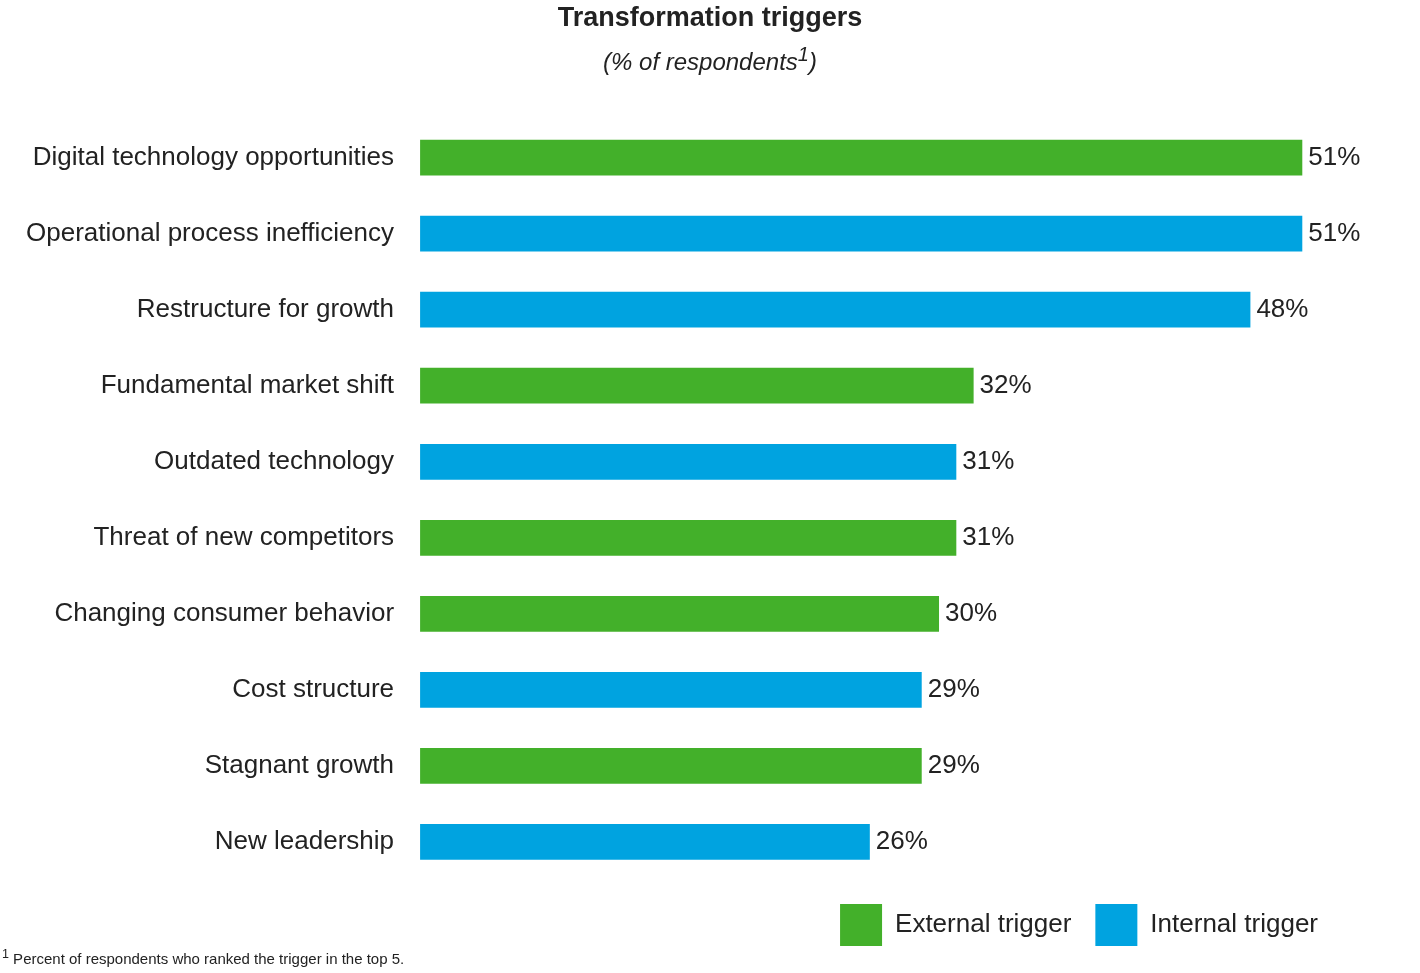 This screenshot has height=973, width=1420. I want to click on chart-subtitle: (% of respondents$^{1}$), so click(710, 59).